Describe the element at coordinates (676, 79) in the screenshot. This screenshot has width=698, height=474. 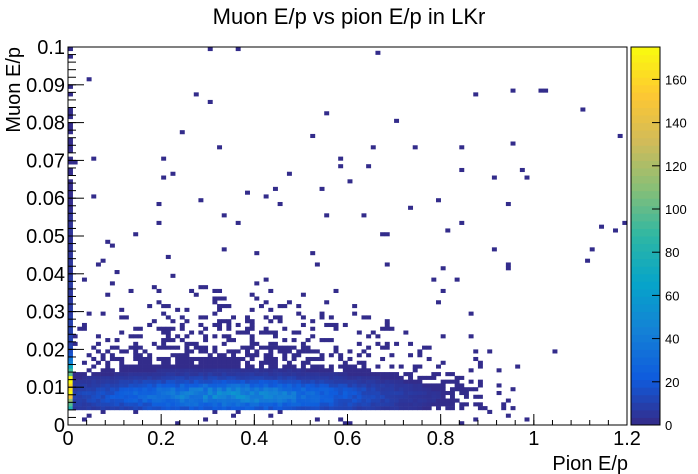
I see `colorbar-tick-label: 160` at that location.